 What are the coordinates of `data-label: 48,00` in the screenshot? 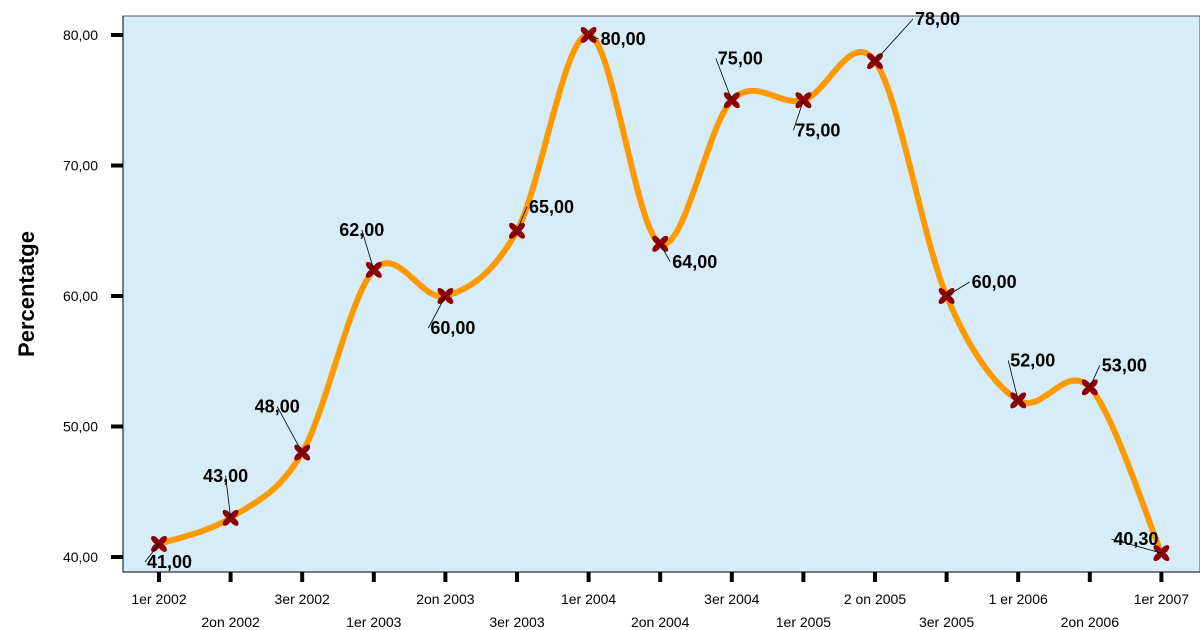 It's located at (277, 407).